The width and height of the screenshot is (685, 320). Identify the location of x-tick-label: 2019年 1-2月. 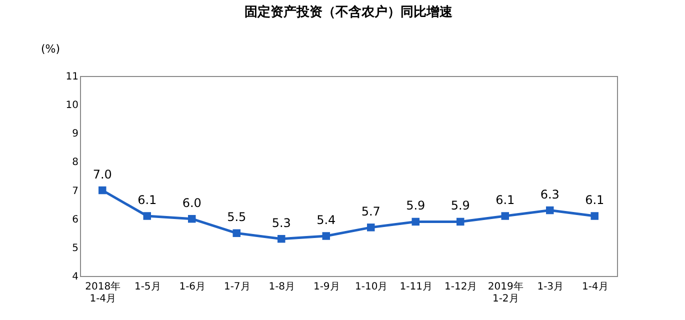
(506, 292).